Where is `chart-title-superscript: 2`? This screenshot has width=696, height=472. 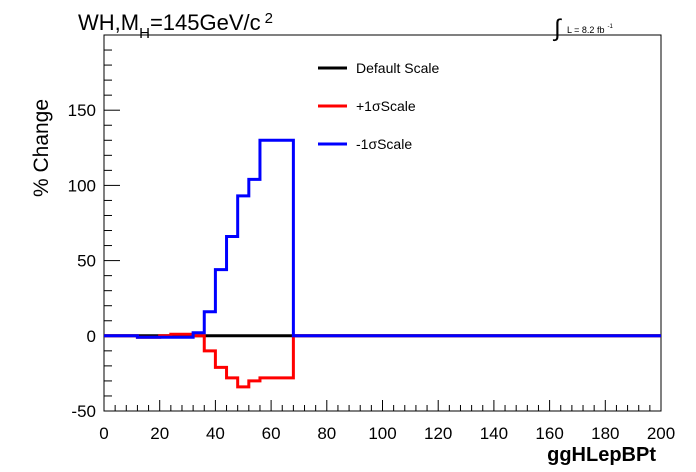 chart-title-superscript: 2 is located at coordinates (269, 18).